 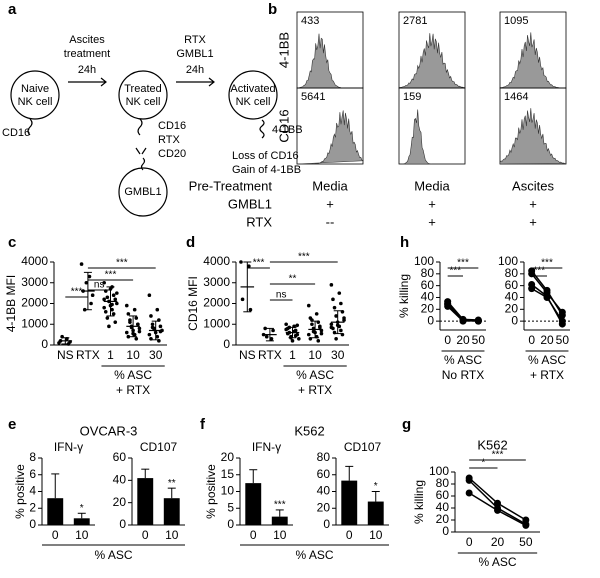 I want to click on row-label: 4-1BB, so click(x=283, y=50).